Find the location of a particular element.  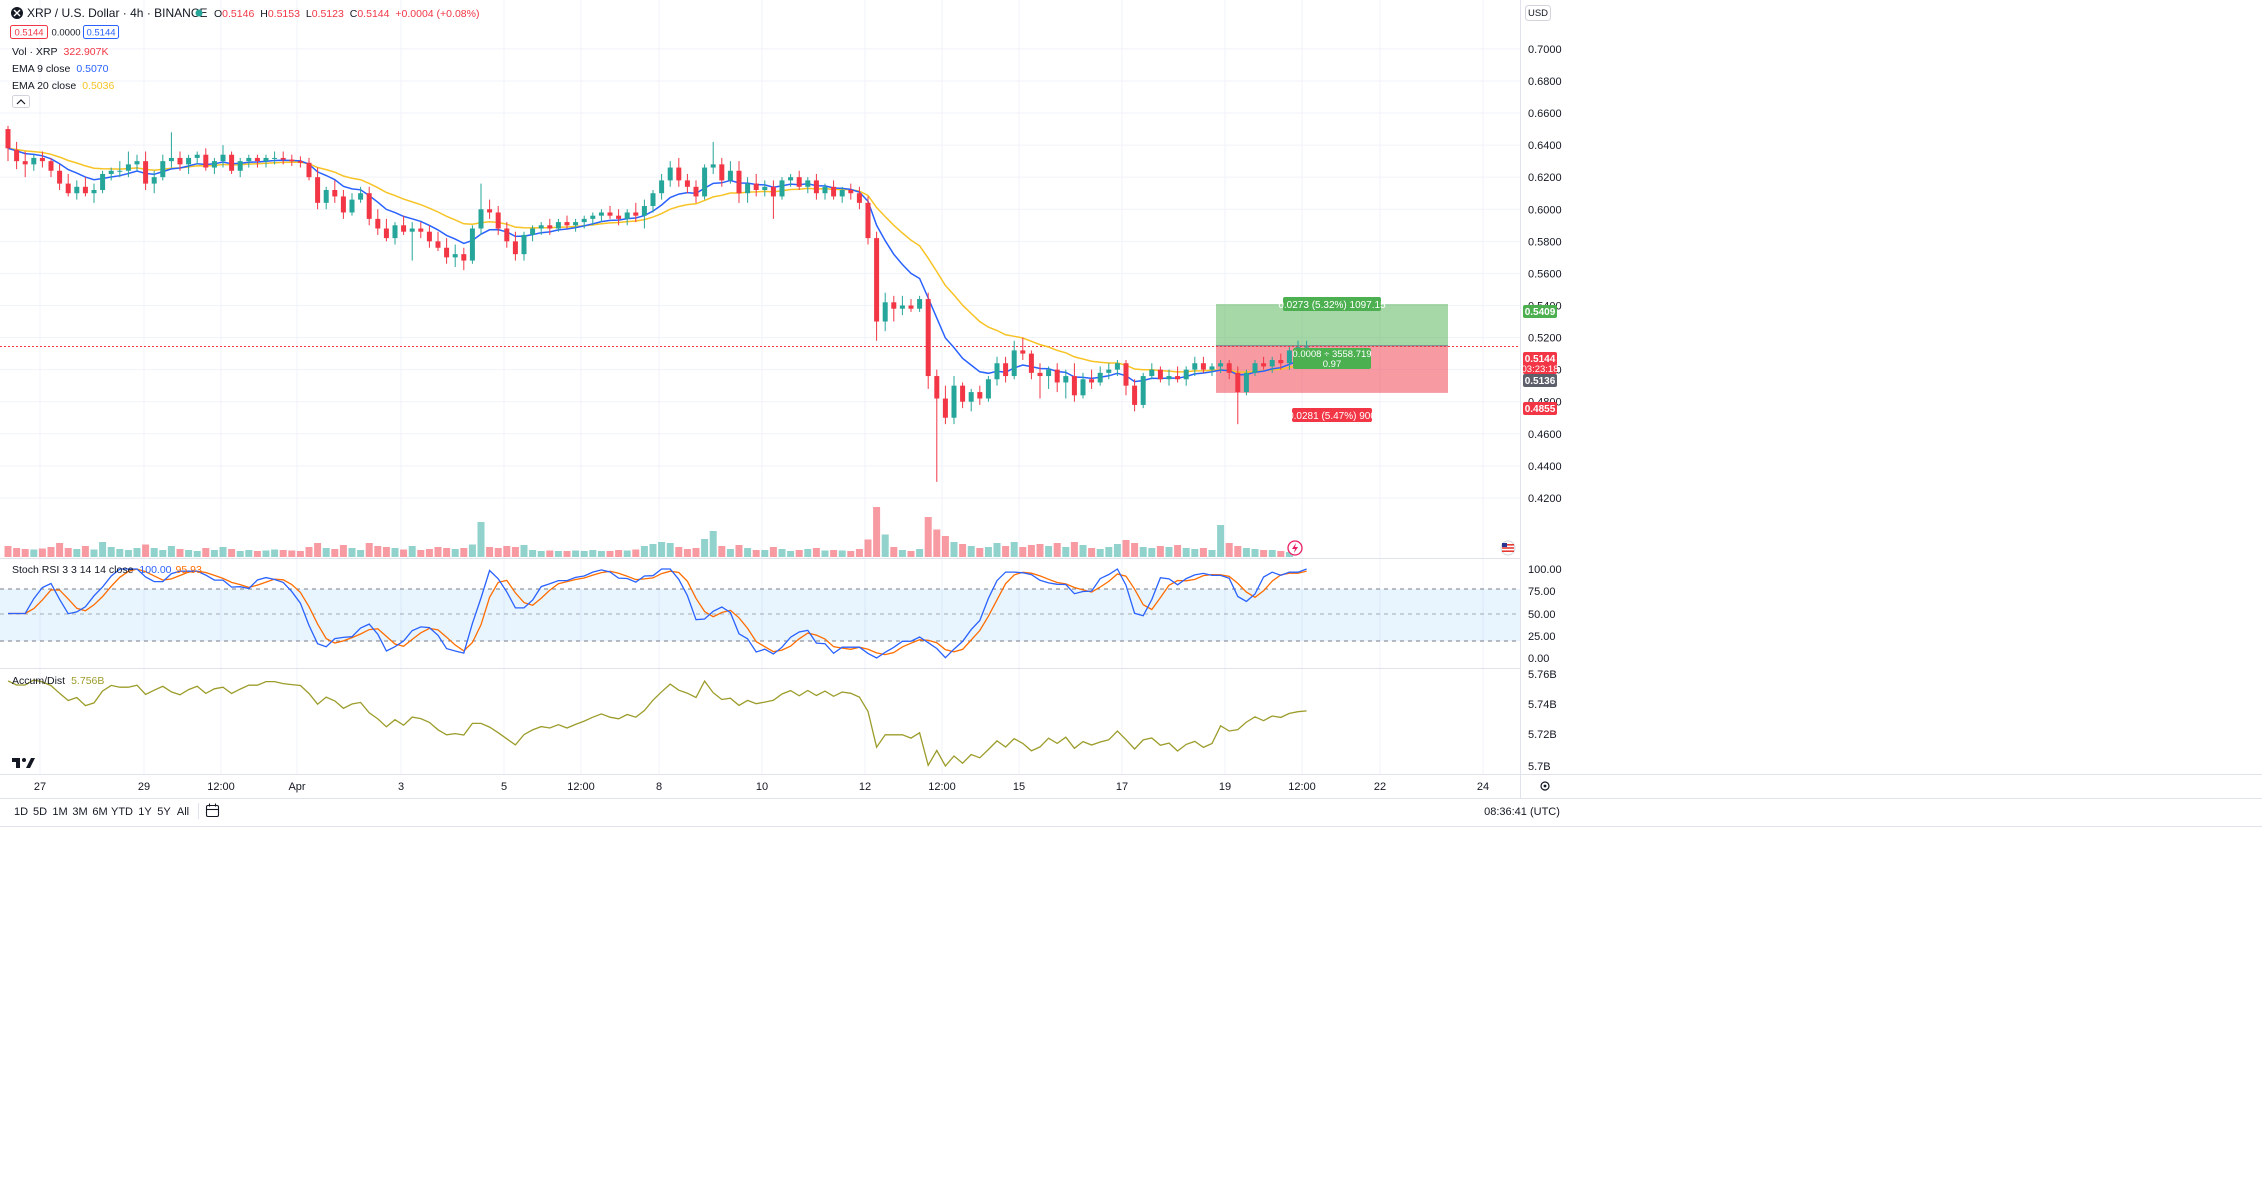

range-6m: 6M is located at coordinates (99, 812).